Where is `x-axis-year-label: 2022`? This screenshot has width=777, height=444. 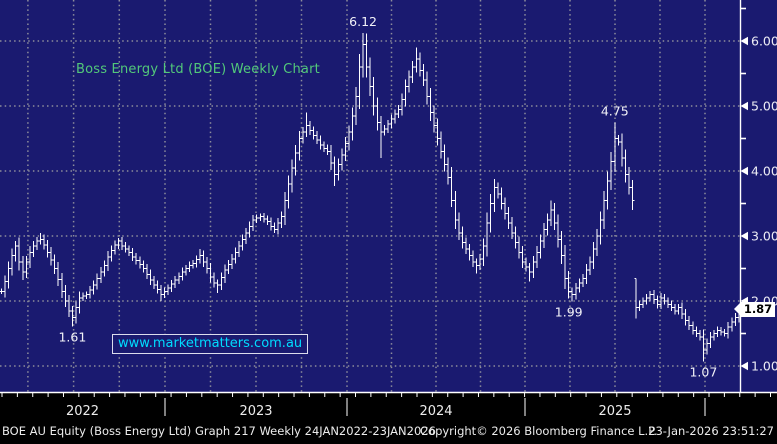 x-axis-year-label: 2022 is located at coordinates (82, 411).